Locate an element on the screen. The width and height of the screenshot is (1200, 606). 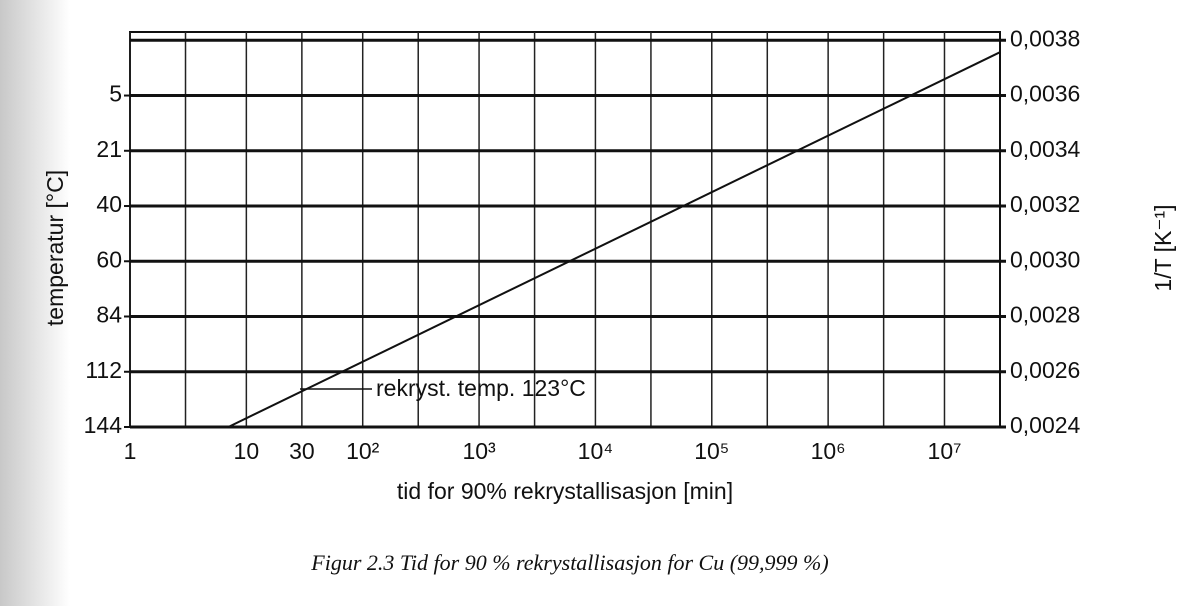
y-tick-label: 144 is located at coordinates (103, 425).